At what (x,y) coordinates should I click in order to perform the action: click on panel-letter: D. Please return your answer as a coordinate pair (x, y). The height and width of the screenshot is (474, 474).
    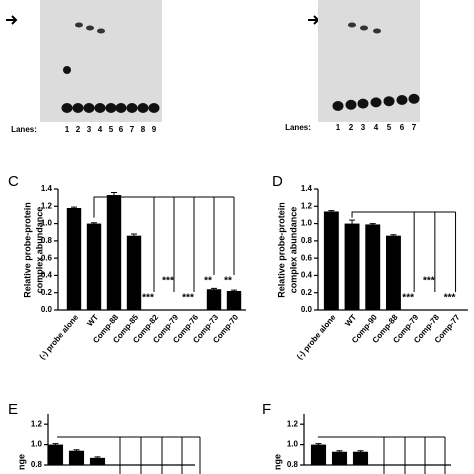
    Looking at the image, I should click on (277, 181).